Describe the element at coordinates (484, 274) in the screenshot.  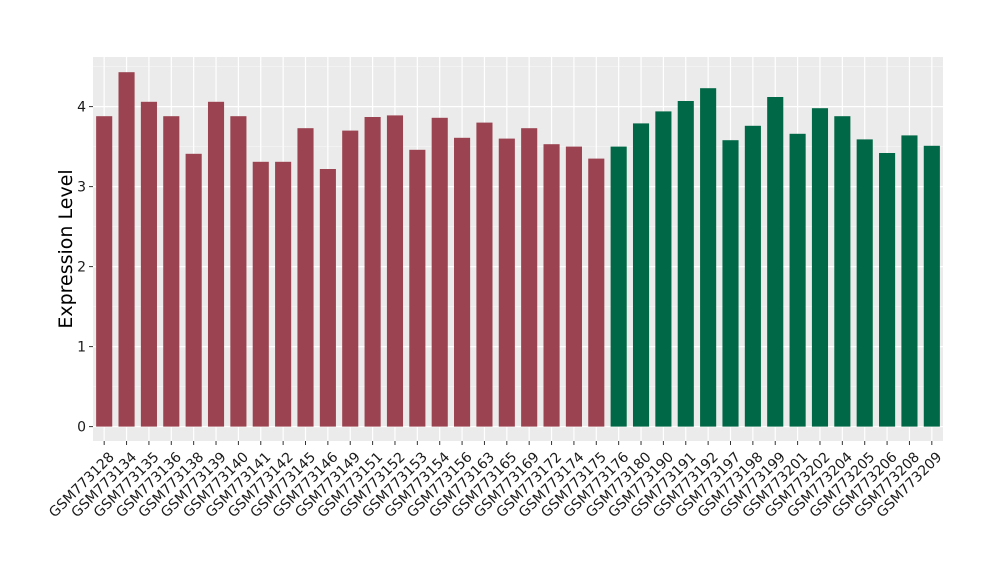
I see `bar-GSM773163` at that location.